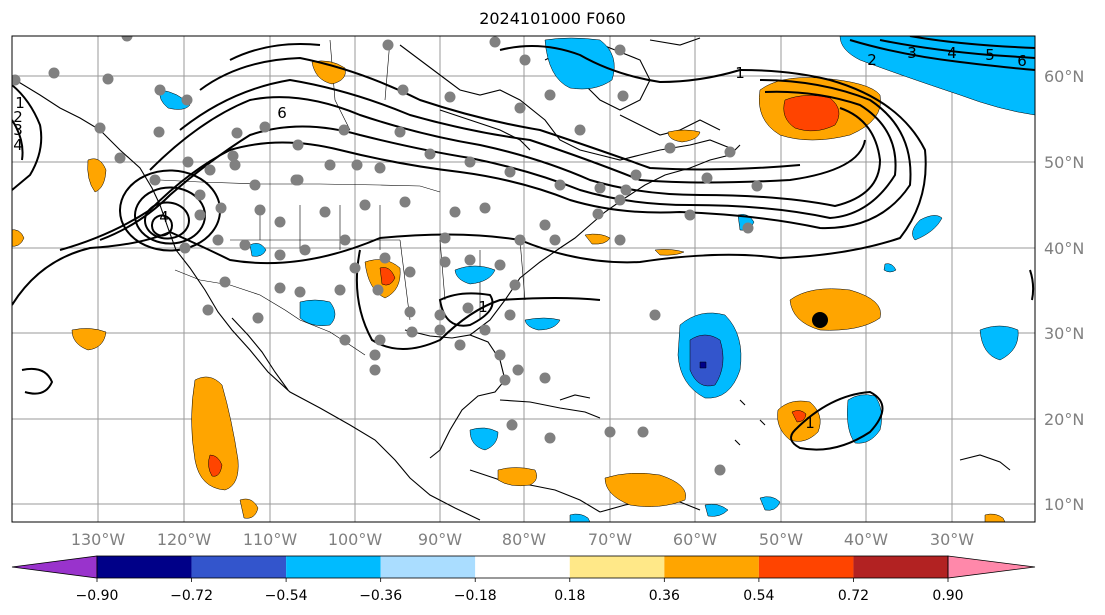 The image size is (1105, 615). What do you see at coordinates (18, 145) in the screenshot?
I see `contour-label: 4` at bounding box center [18, 145].